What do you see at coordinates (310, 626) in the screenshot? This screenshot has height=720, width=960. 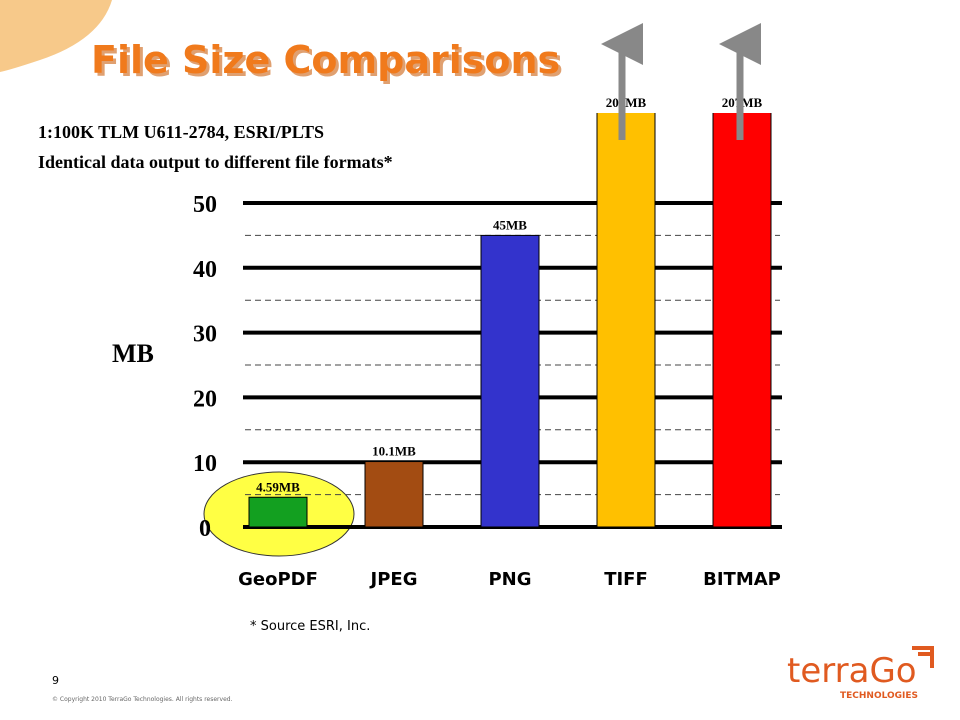 I see `footnote: * Source ESRI, Inc.` at bounding box center [310, 626].